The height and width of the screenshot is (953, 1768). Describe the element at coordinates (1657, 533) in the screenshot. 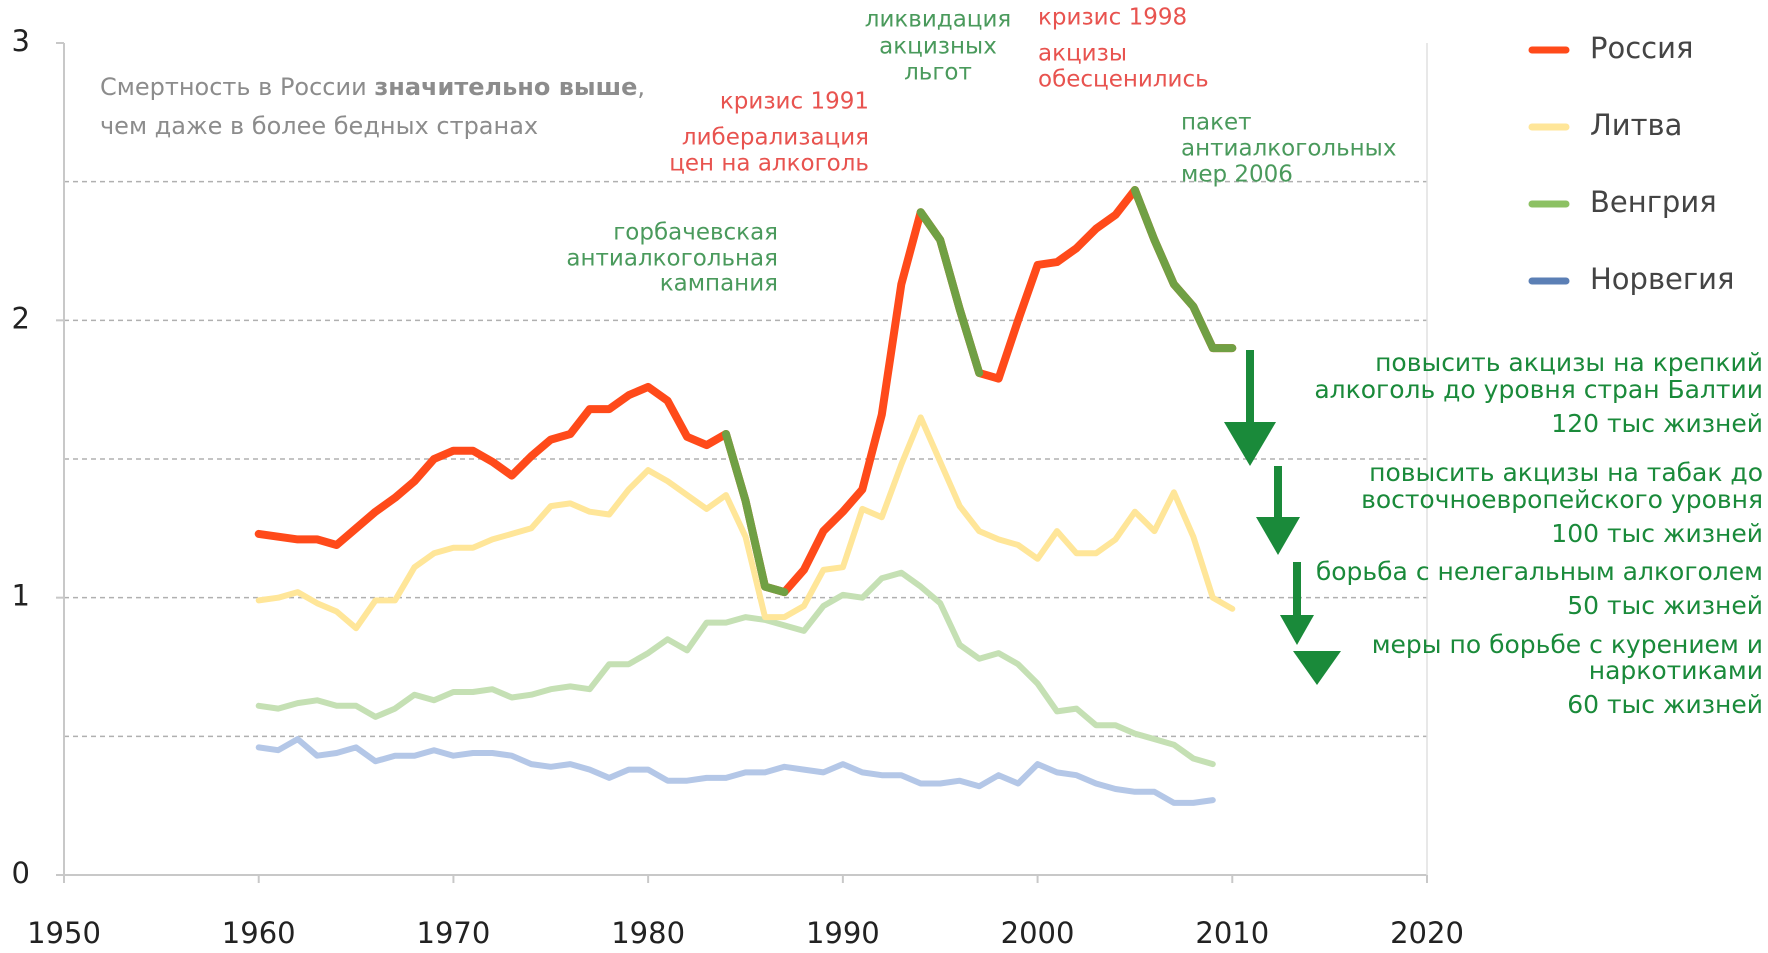

I see `measure-lives: 100 тыс жизней` at that location.